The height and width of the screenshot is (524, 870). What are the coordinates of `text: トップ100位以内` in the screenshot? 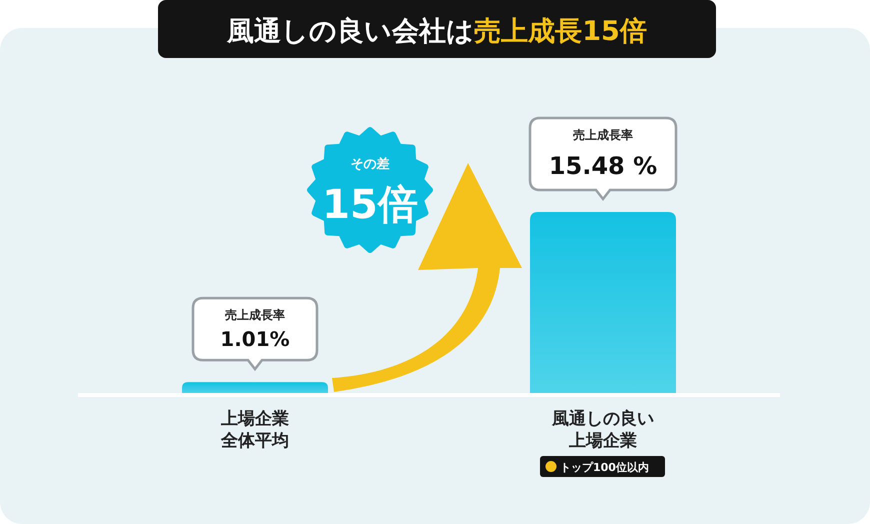 It's located at (604, 467).